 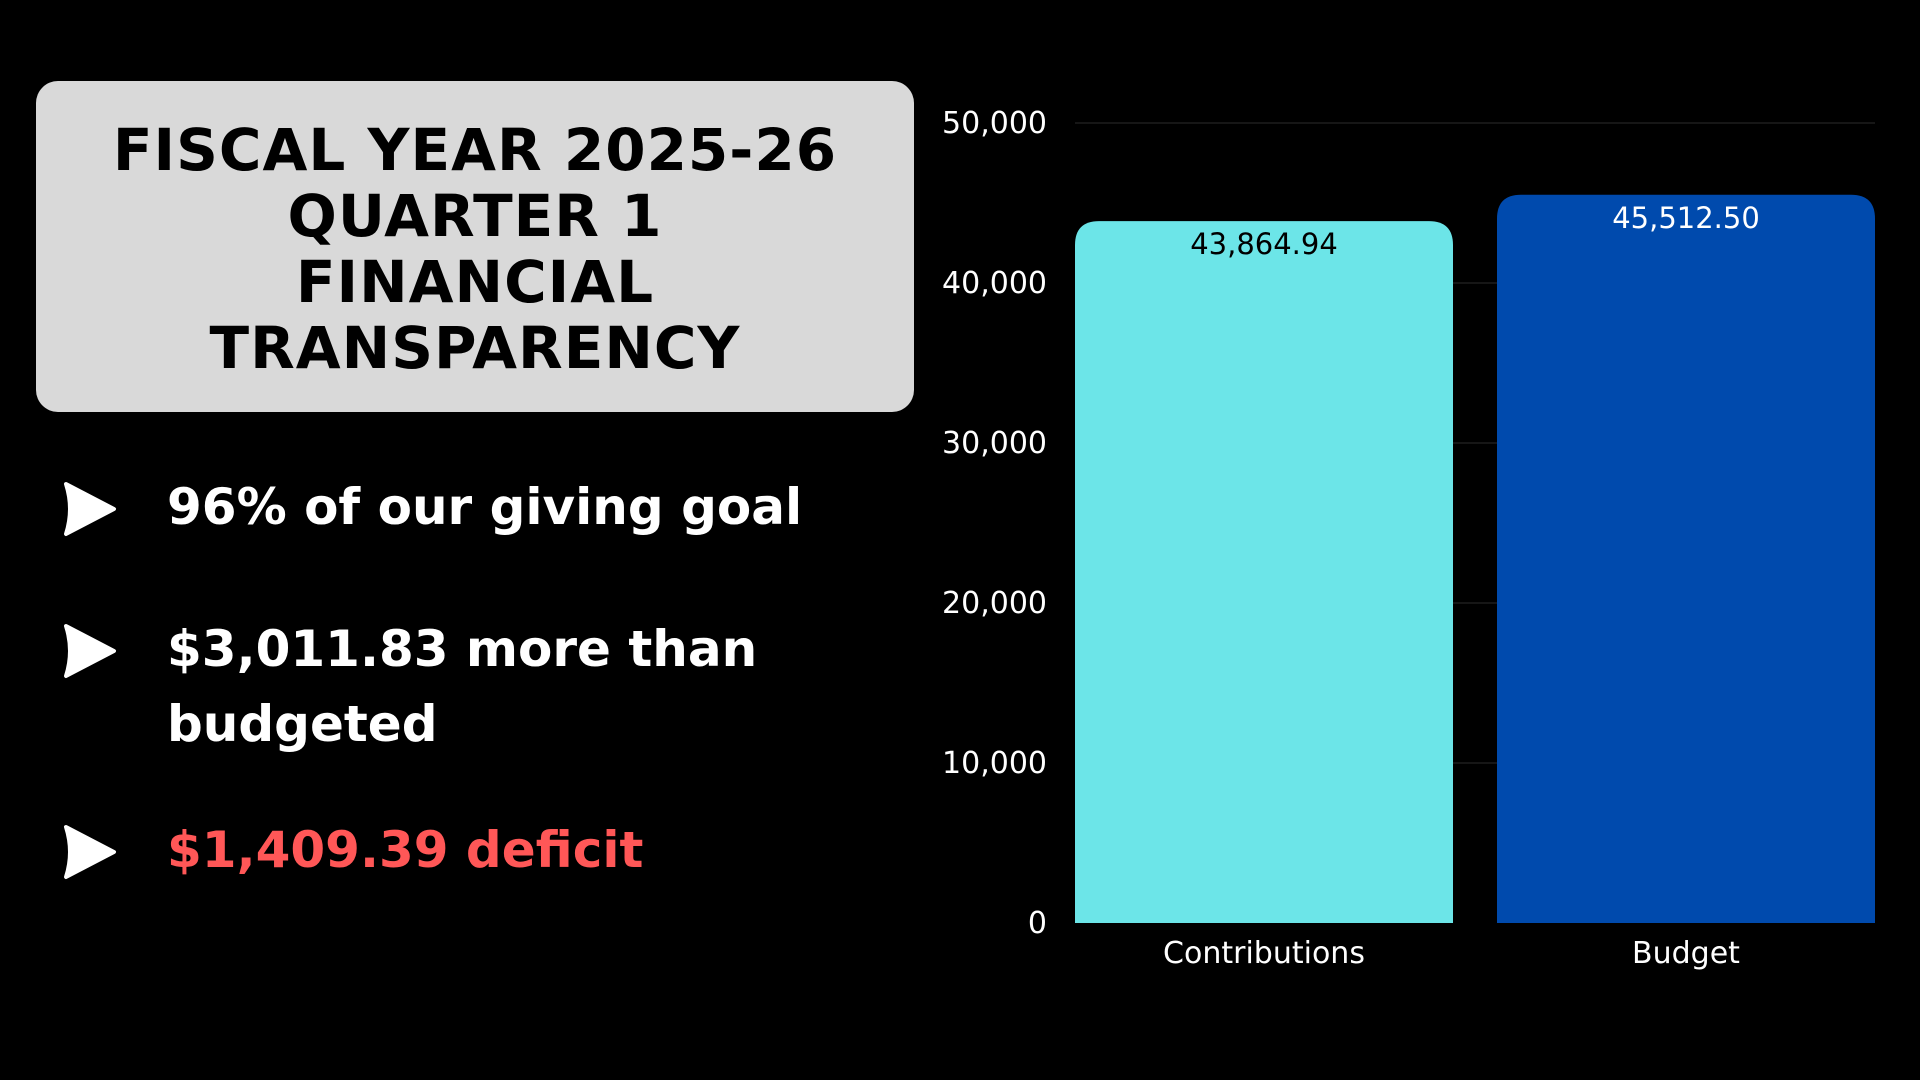 I want to click on title-line: TRANSPARENCY, so click(x=475, y=348).